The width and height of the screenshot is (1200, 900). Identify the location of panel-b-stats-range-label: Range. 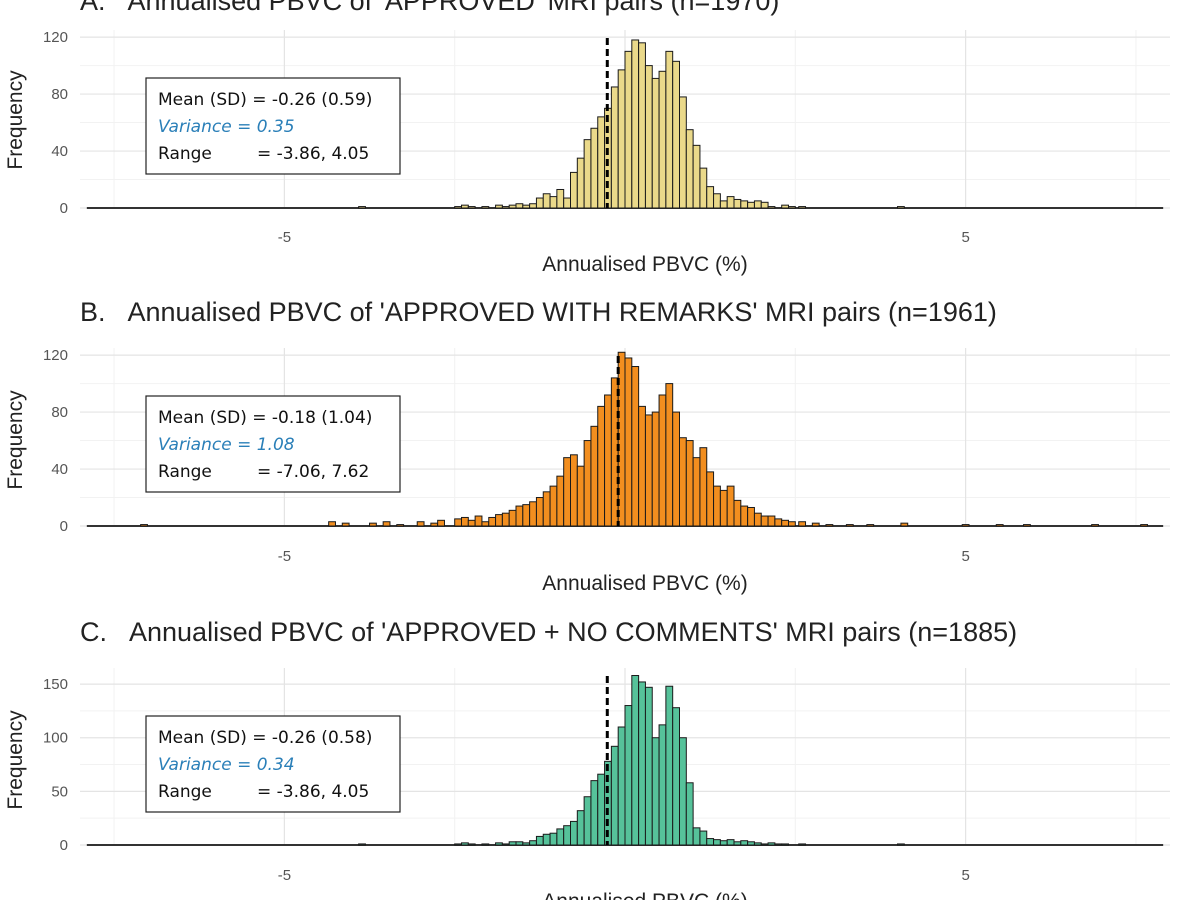
(185, 472).